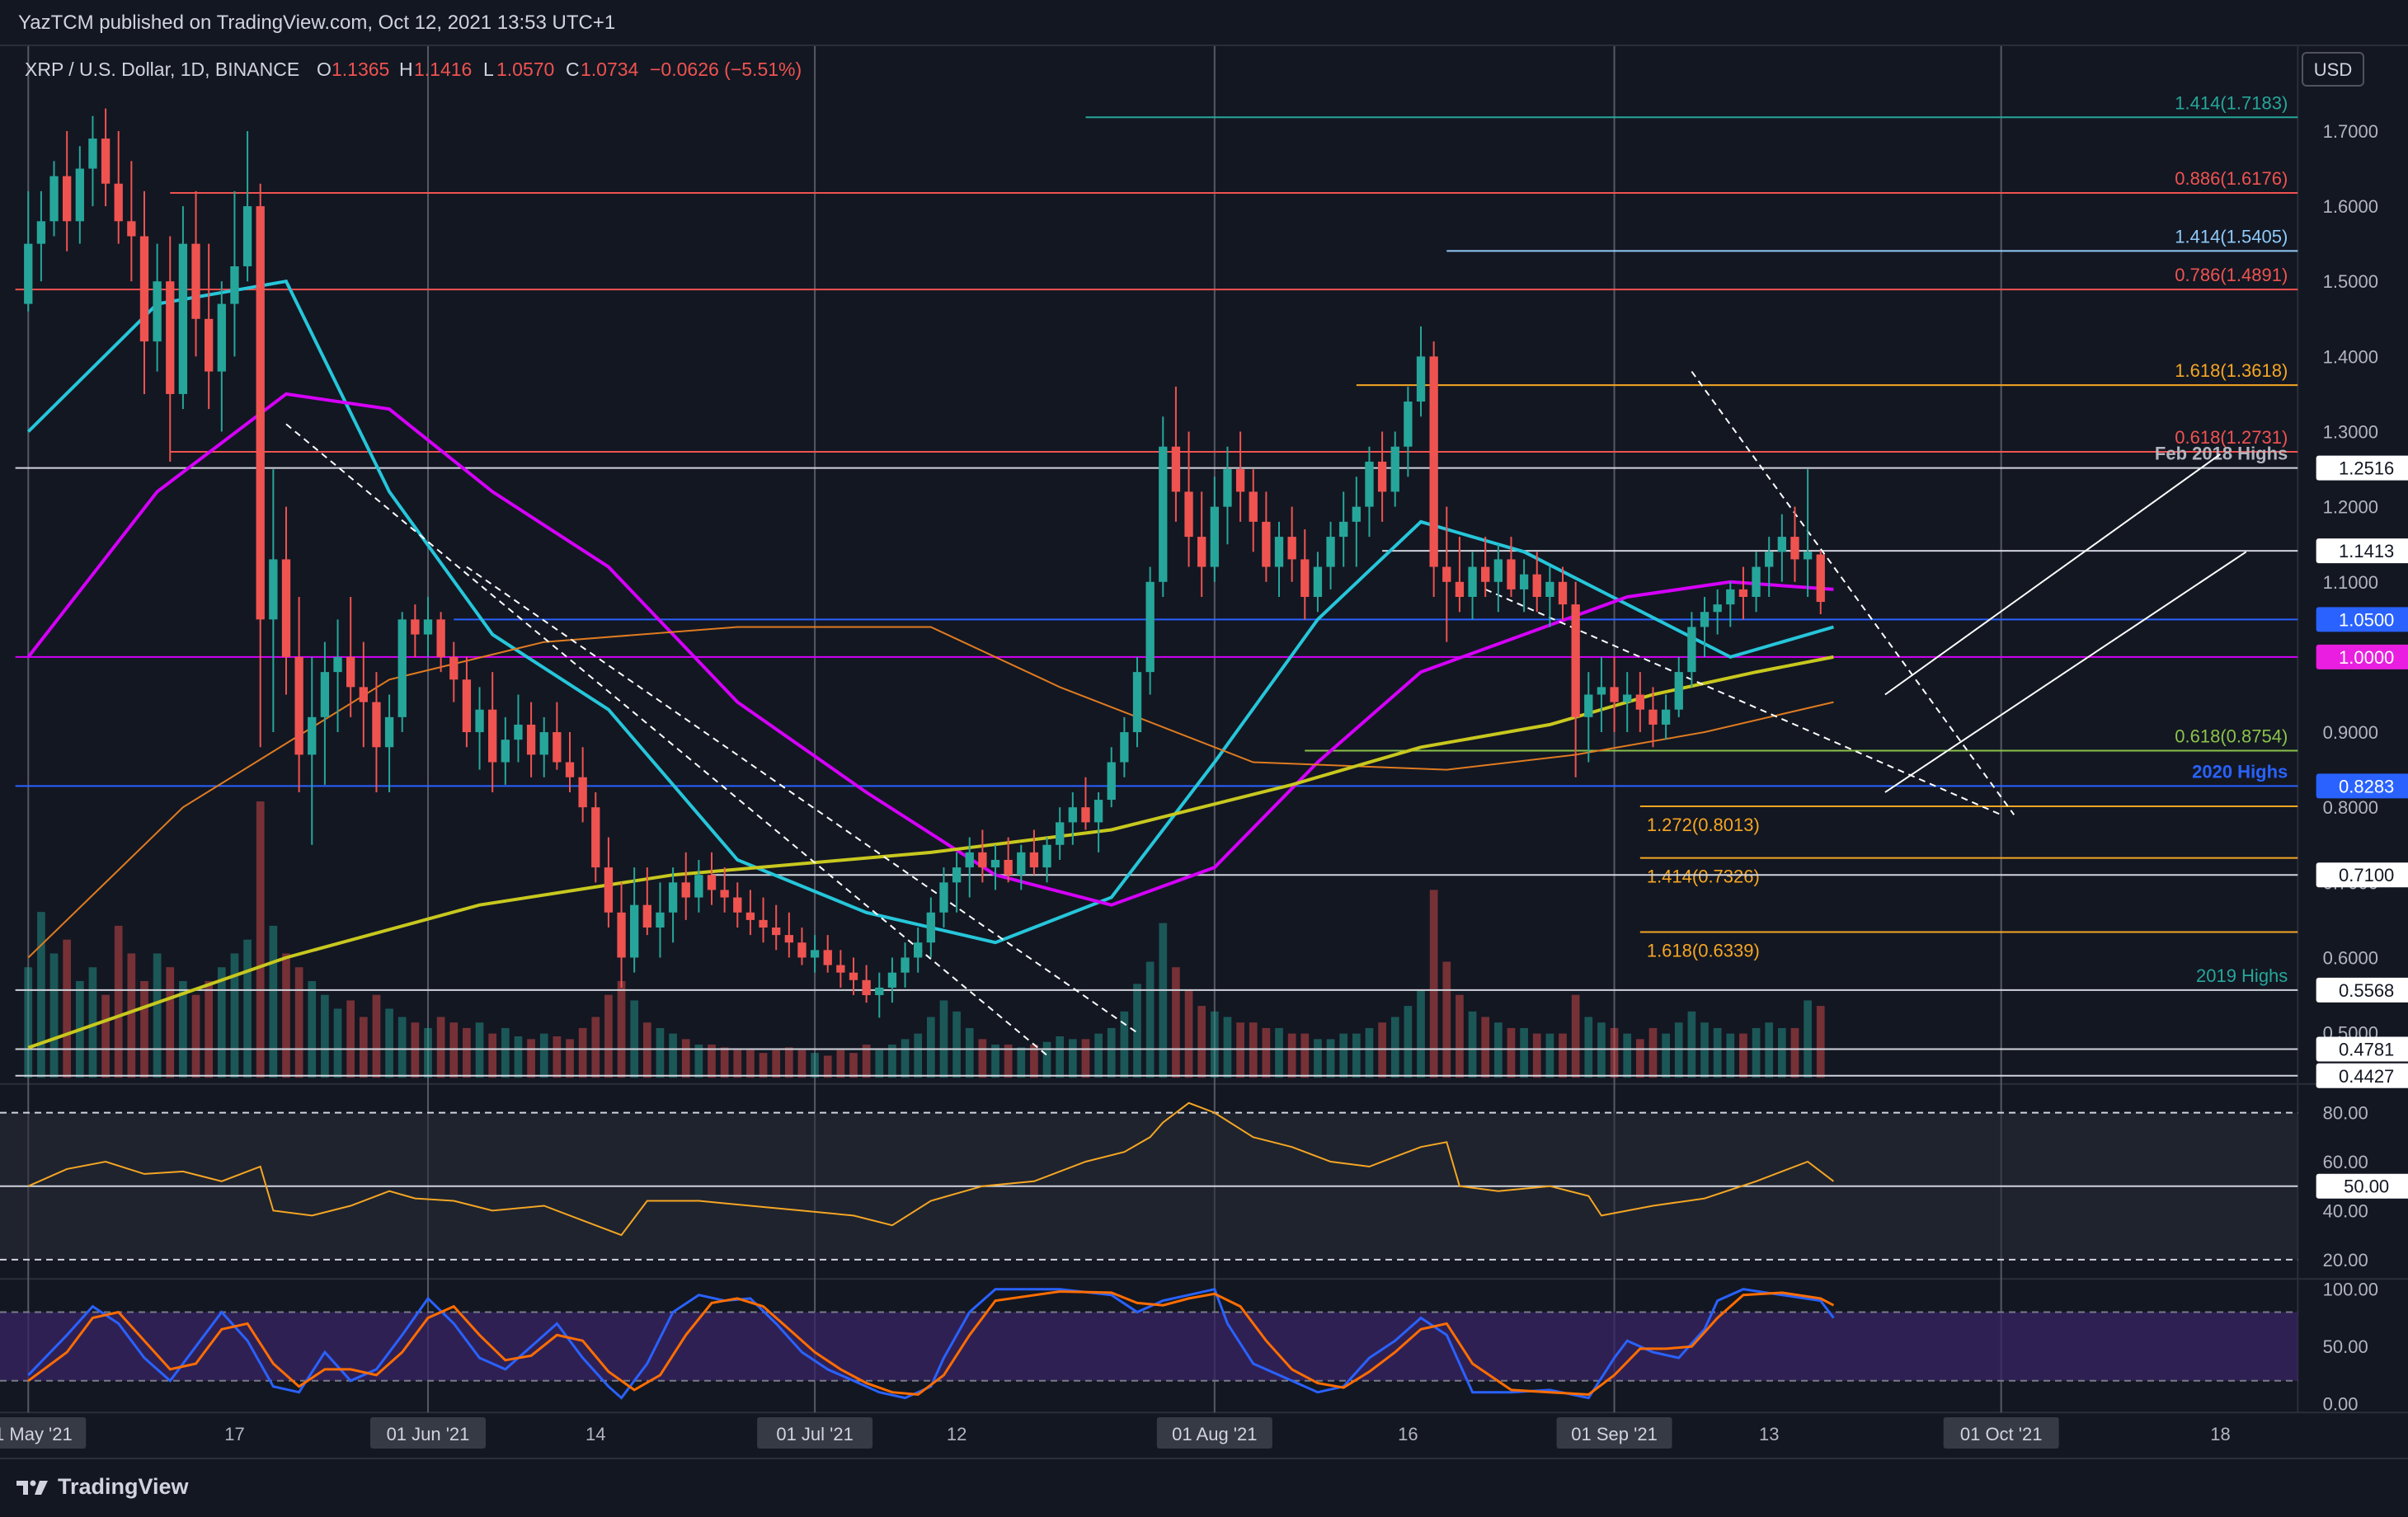 This screenshot has width=2408, height=1517. I want to click on tradingview-logo: TradingView, so click(102, 1487).